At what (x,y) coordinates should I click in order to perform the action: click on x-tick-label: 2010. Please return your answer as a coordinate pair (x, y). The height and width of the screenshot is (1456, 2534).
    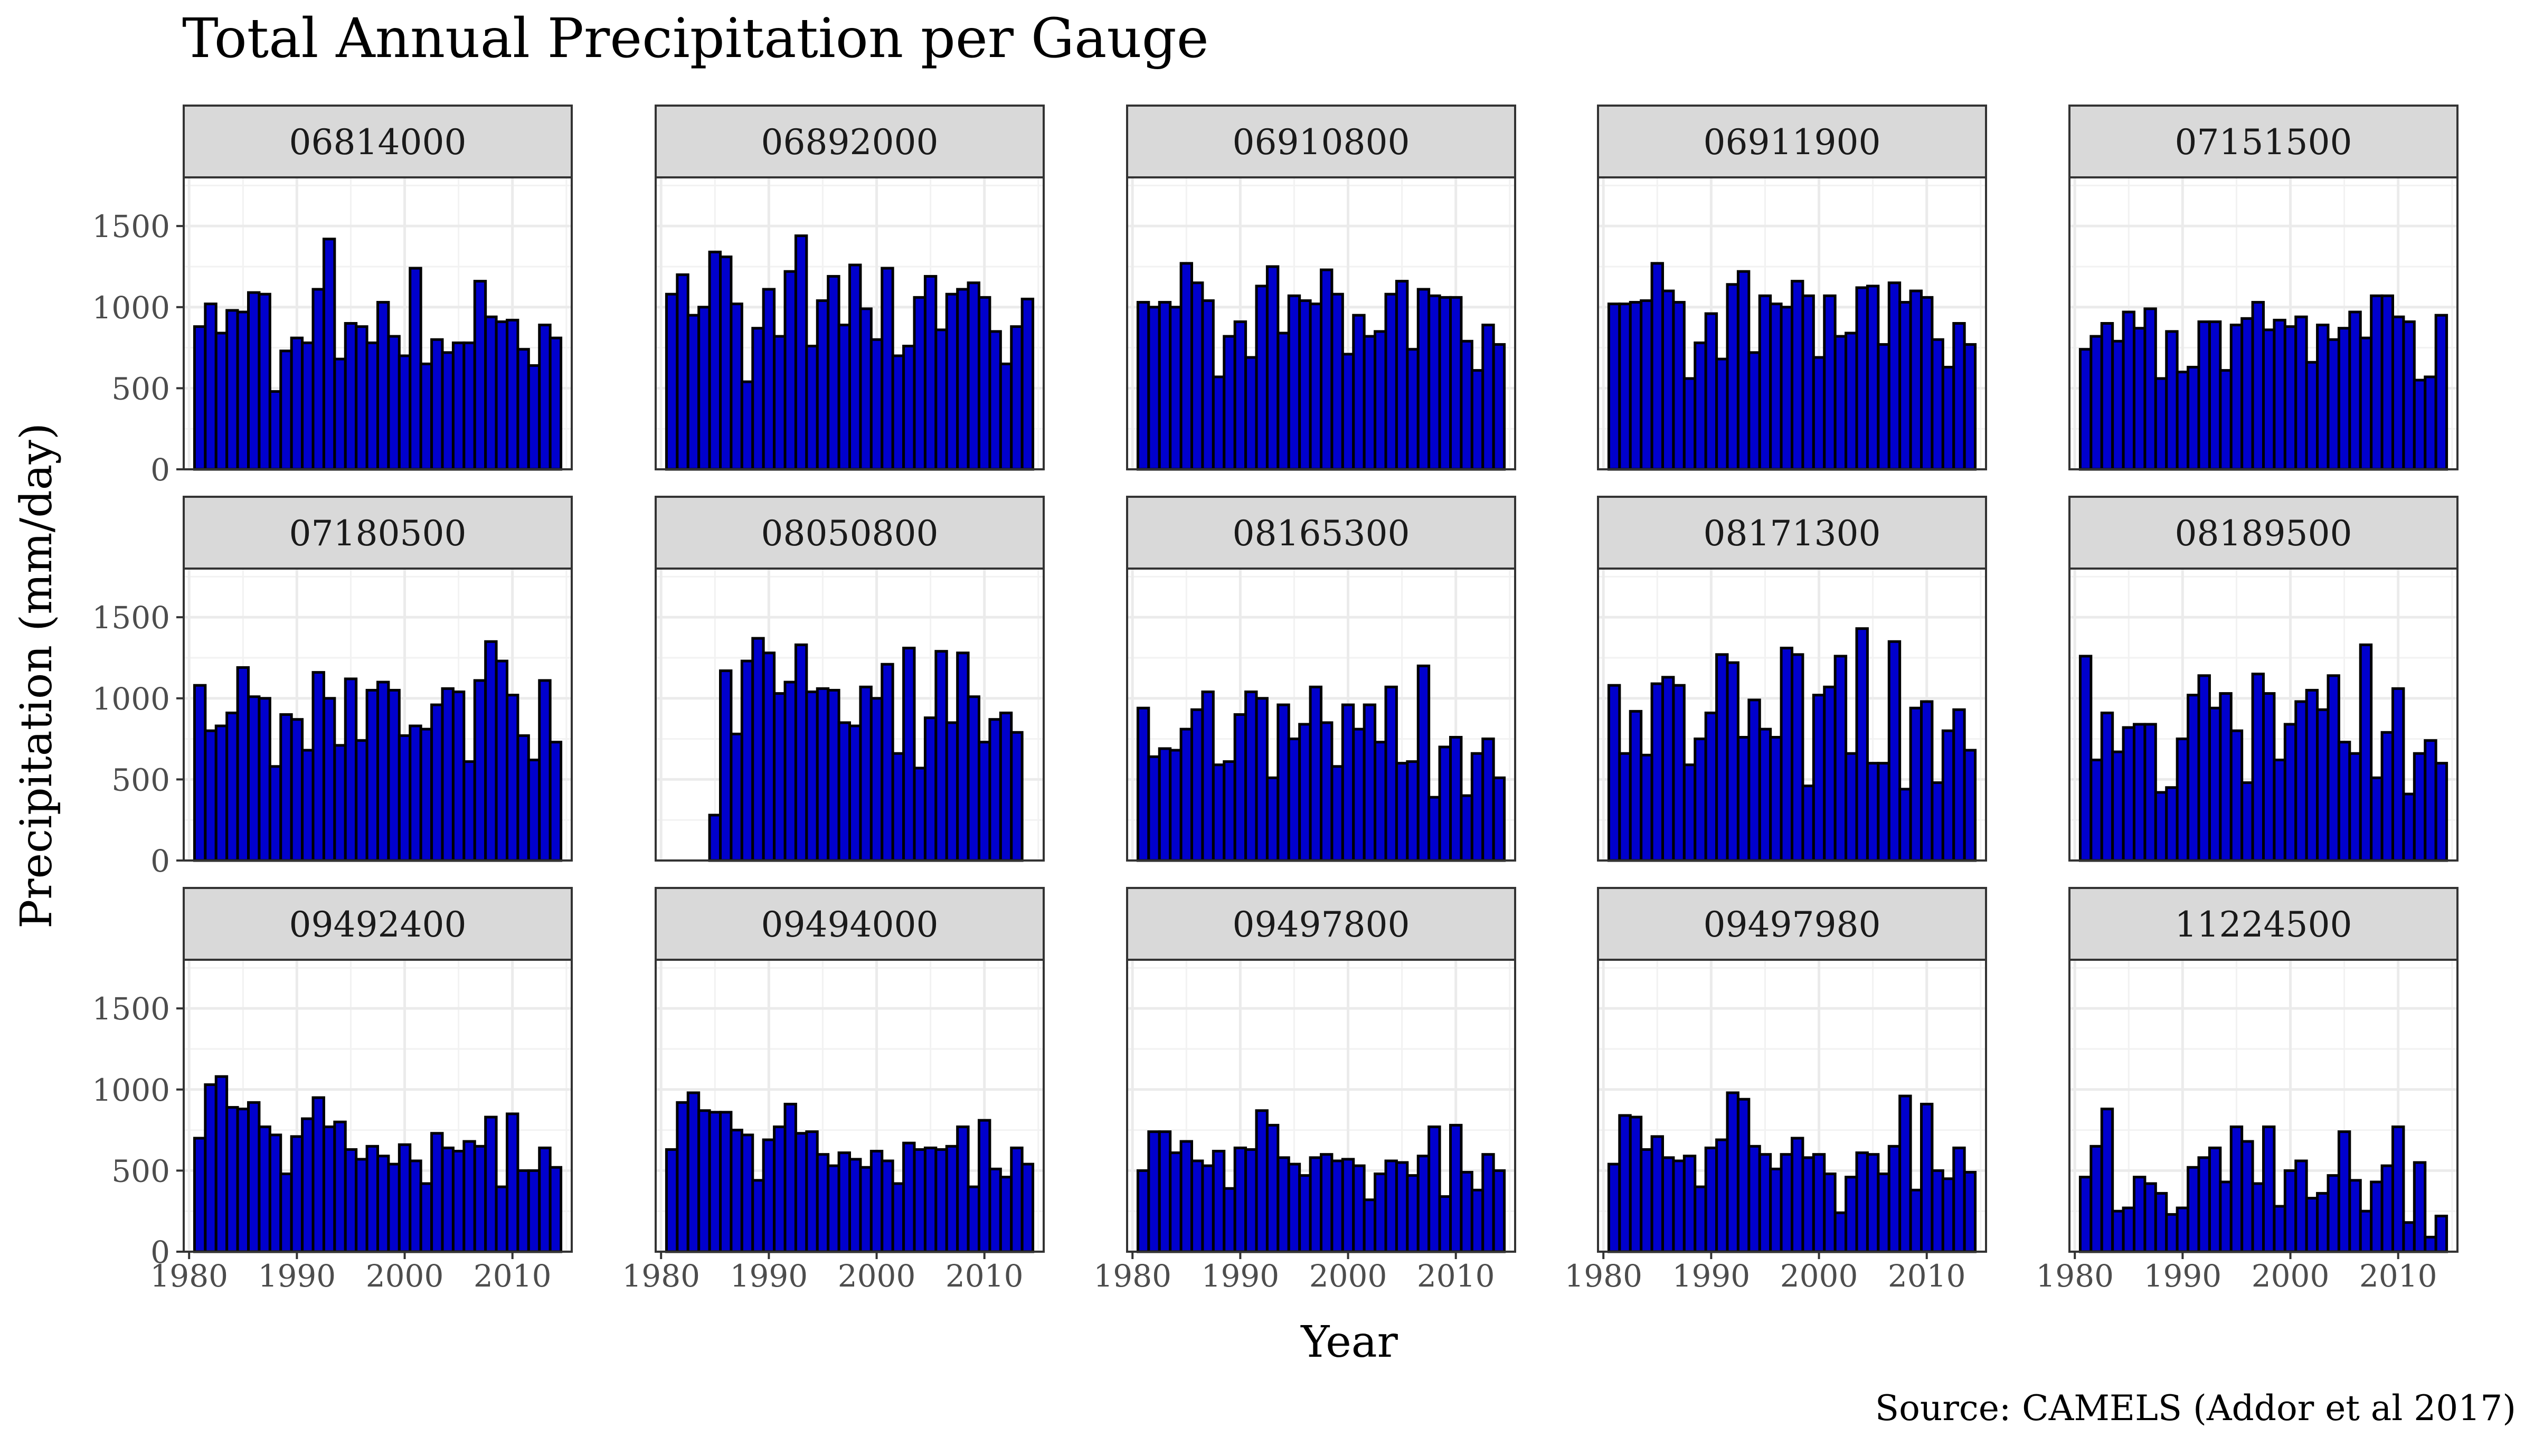
    Looking at the image, I should click on (1456, 1276).